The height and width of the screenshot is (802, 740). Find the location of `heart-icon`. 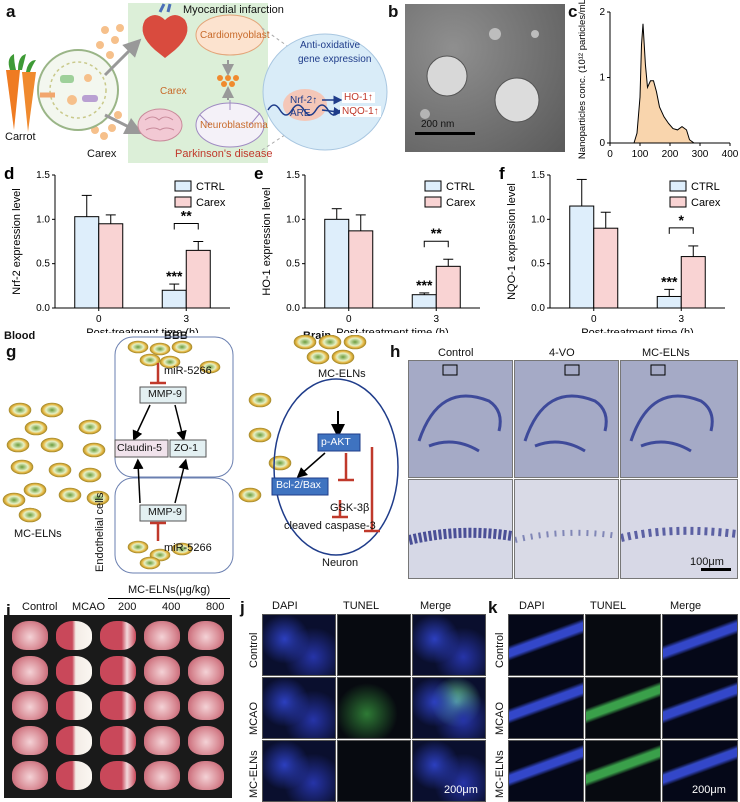

heart-icon is located at coordinates (165, 30).